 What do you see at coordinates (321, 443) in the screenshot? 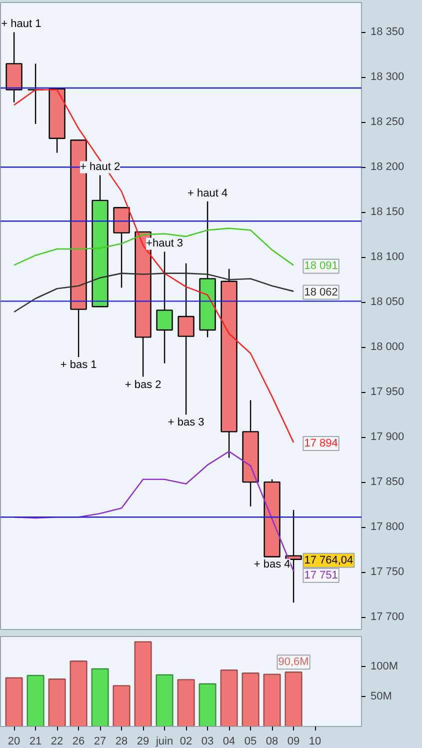
I see `data-label: 17 894` at bounding box center [321, 443].